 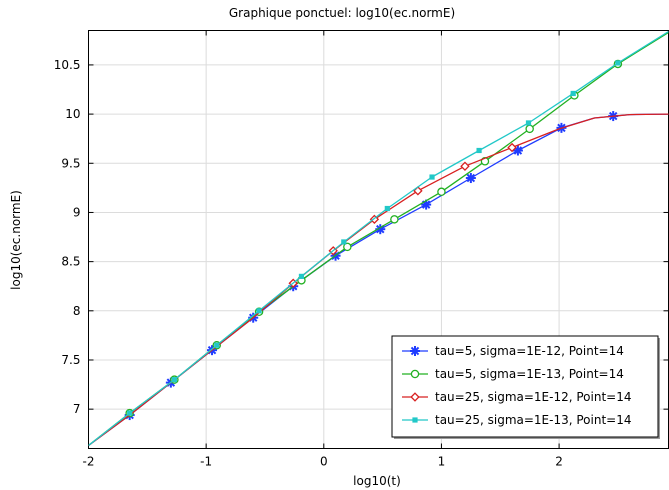 I want to click on legend-box, so click(x=525, y=386).